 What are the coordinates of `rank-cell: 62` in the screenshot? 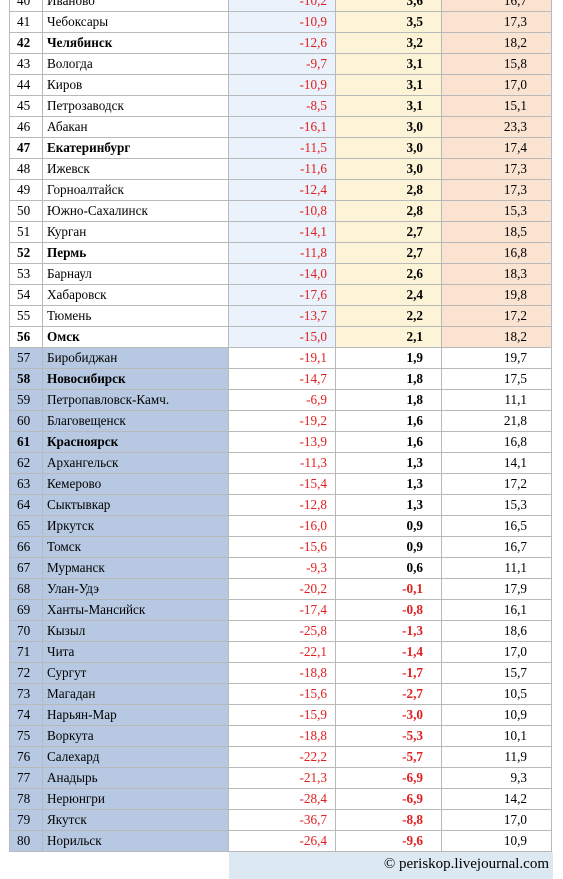 It's located at (26, 463).